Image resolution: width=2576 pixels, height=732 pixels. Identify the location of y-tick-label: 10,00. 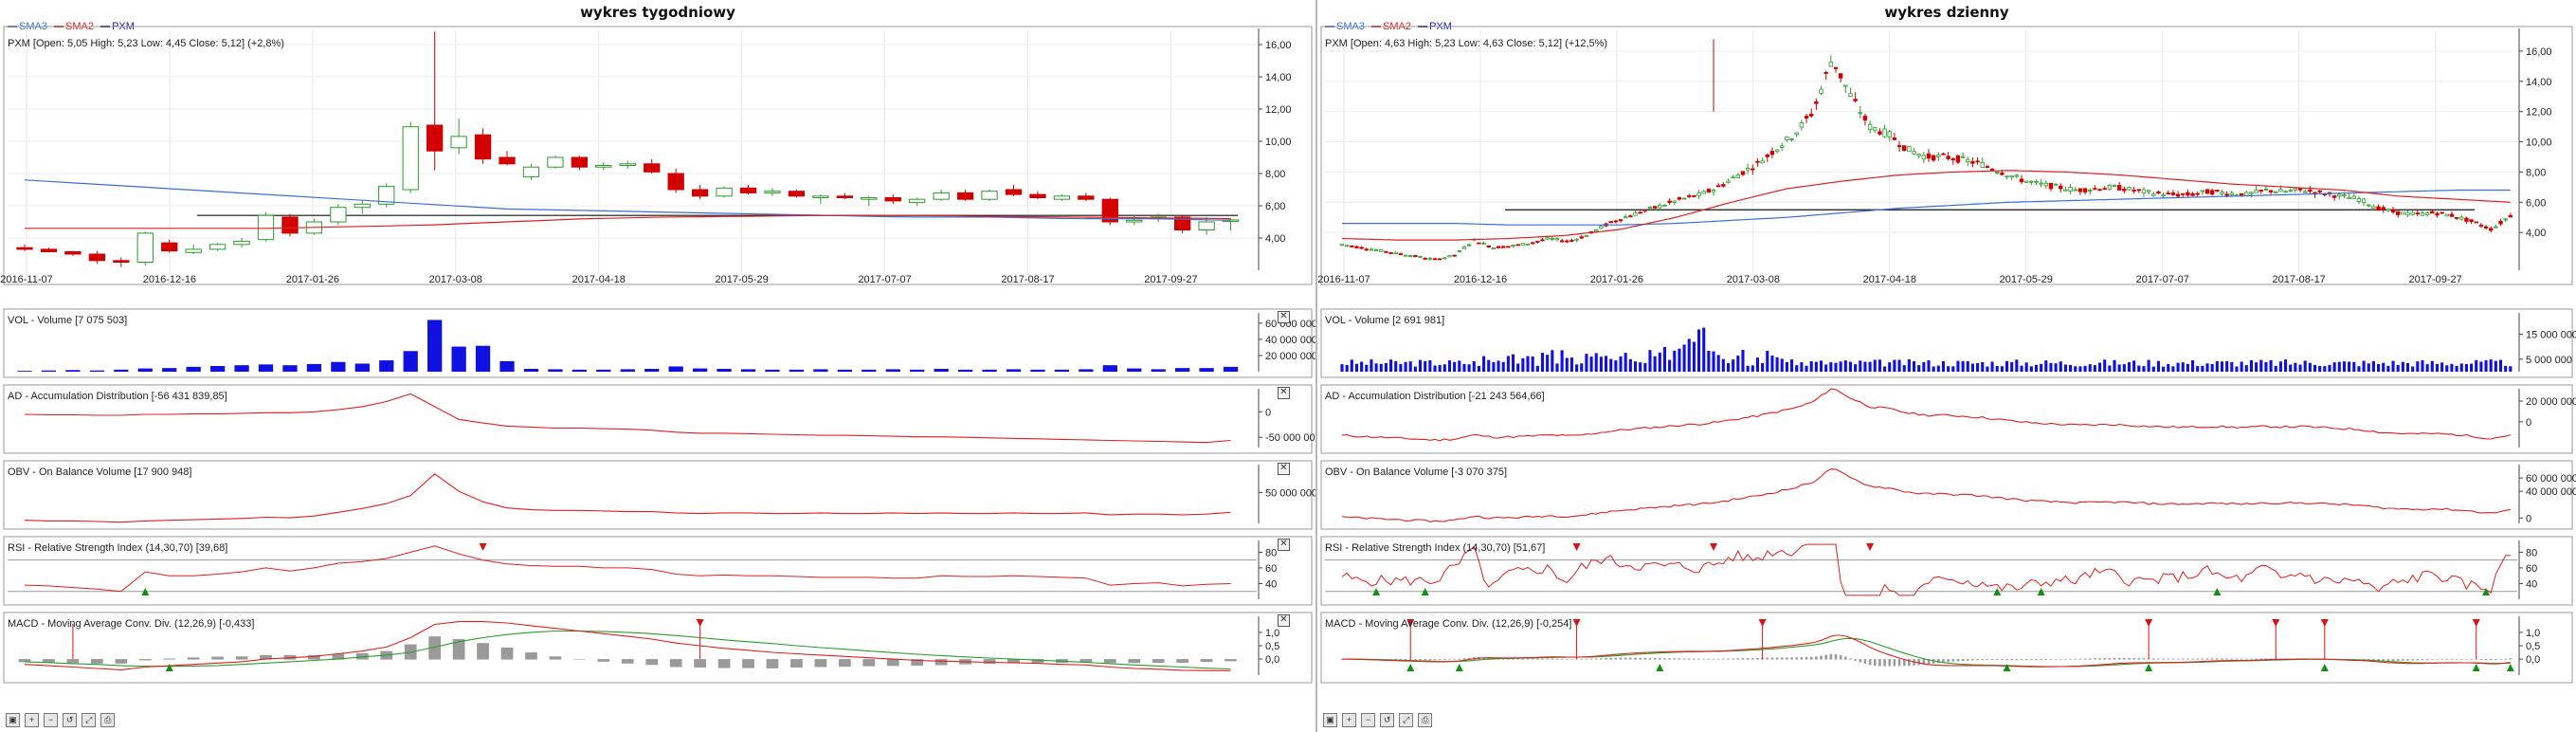
(2539, 143).